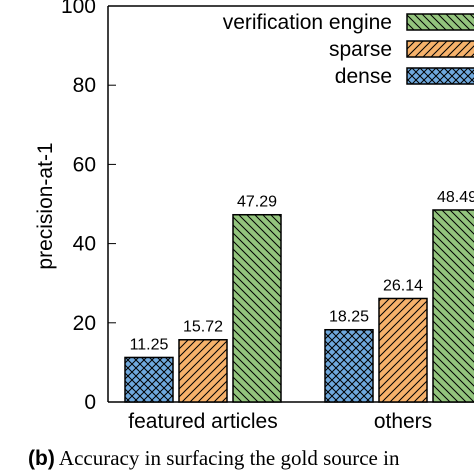  I want to click on x-tick-label: others, so click(403, 421).